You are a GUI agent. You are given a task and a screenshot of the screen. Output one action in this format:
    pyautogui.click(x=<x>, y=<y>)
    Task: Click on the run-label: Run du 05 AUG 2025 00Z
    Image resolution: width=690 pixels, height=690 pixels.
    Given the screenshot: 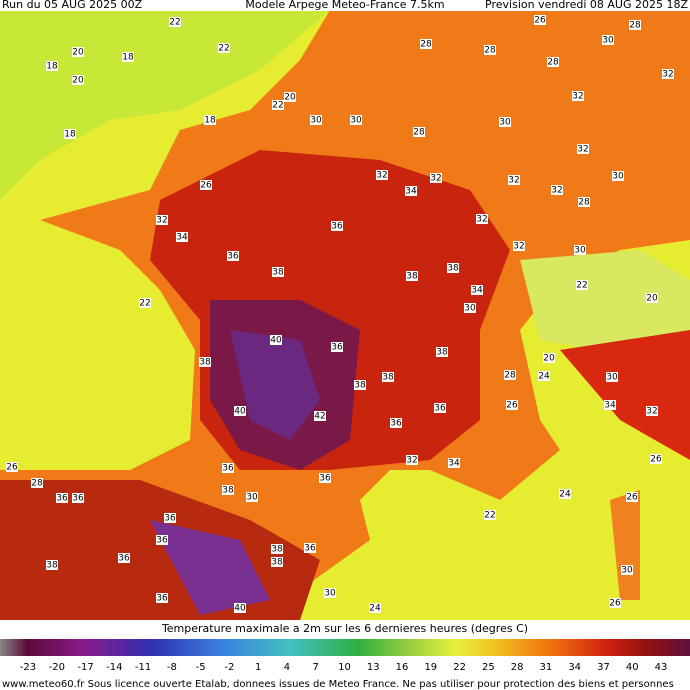 What is the action you would take?
    pyautogui.click(x=72, y=5)
    